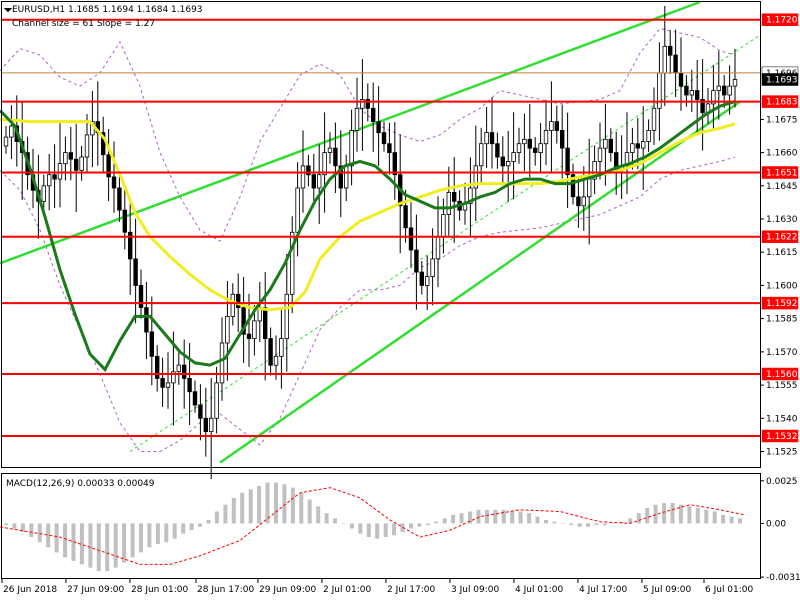 The width and height of the screenshot is (800, 604). What do you see at coordinates (8, 8) in the screenshot?
I see `window-menu-icon` at bounding box center [8, 8].